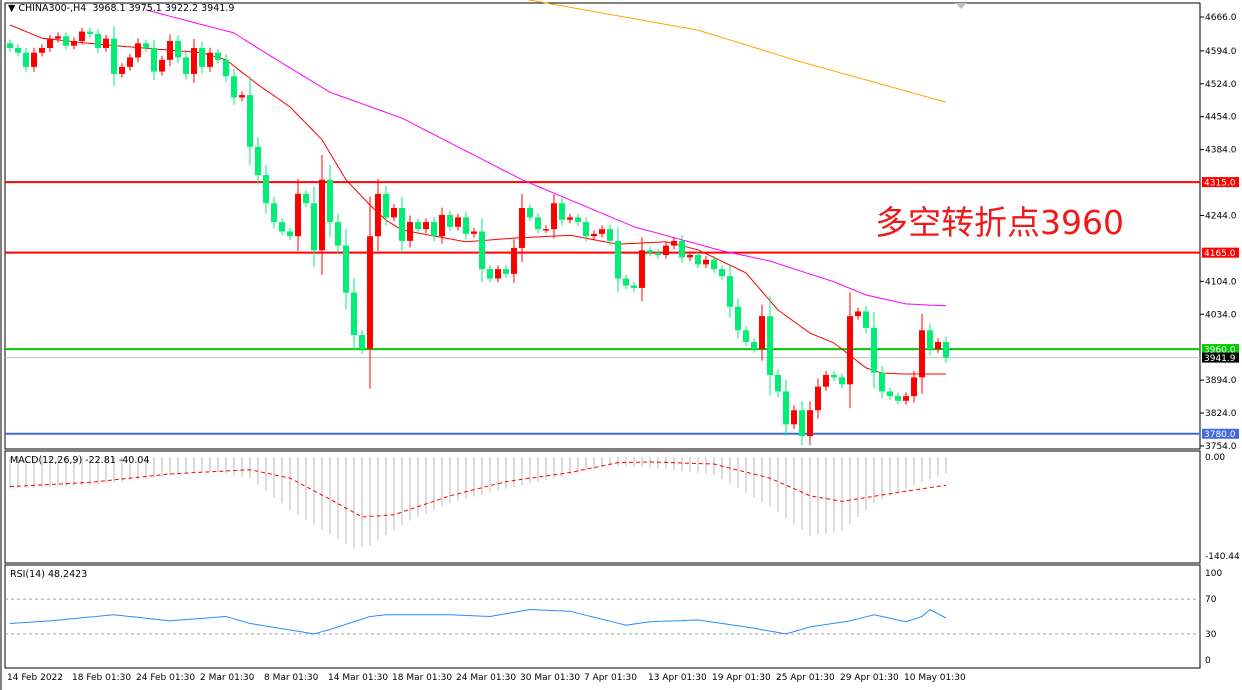 This screenshot has width=1242, height=690. Describe the element at coordinates (101, 678) in the screenshot. I see `x-tick-label: 18 Feb 01:30` at that location.